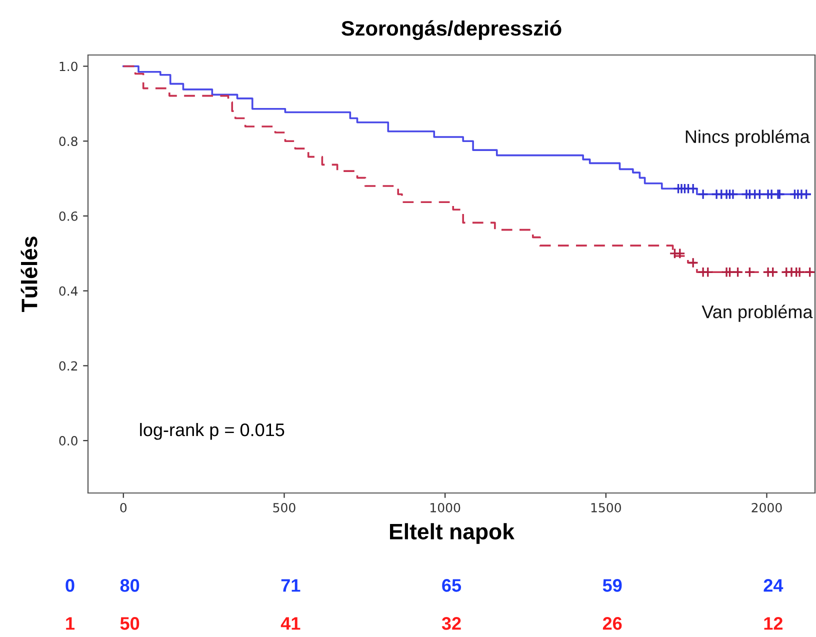 Image resolution: width=816 pixels, height=637 pixels. Describe the element at coordinates (452, 533) in the screenshot. I see `x-axis-title: Eltelt napok` at that location.